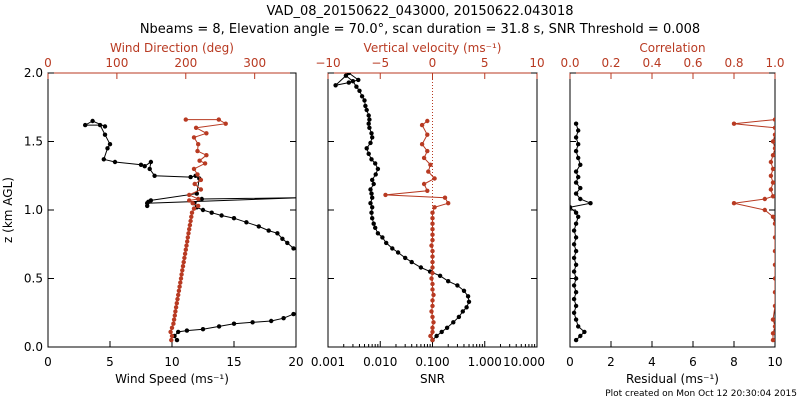 The width and height of the screenshot is (800, 400). Describe the element at coordinates (774, 63) in the screenshot. I see `top-tick-label: 1.0` at that location.